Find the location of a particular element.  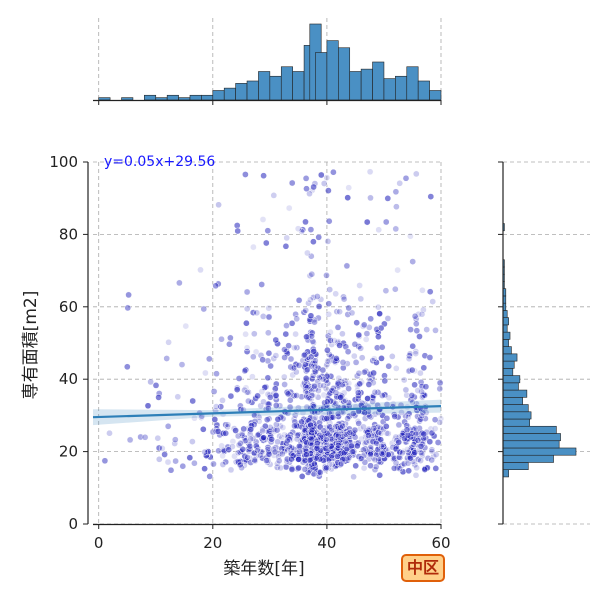

y-tick-label: 100 is located at coordinates (63, 162).